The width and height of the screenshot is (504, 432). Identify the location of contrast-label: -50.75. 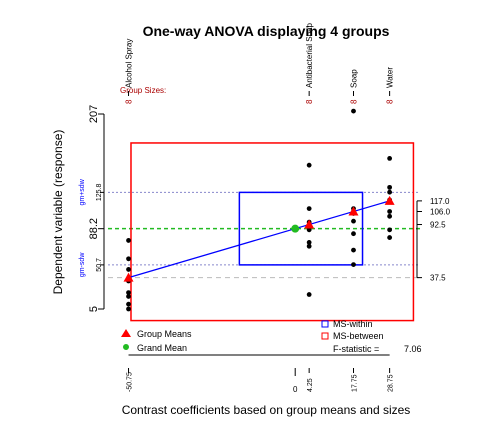
(130, 382).